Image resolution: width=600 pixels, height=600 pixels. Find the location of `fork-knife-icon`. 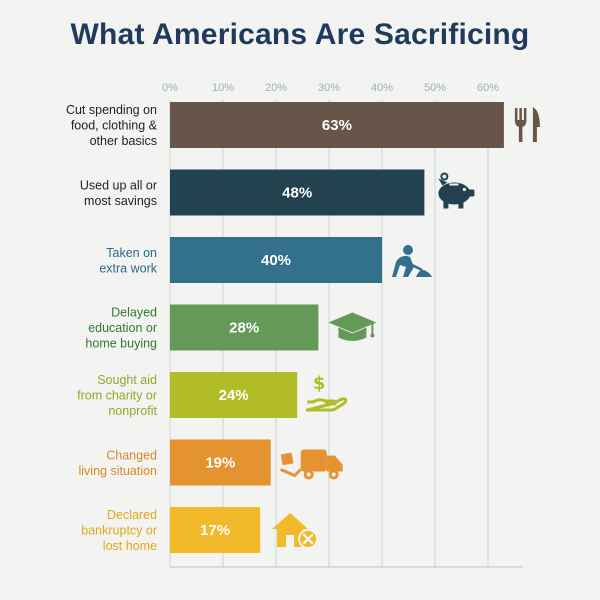

fork-knife-icon is located at coordinates (527, 124).